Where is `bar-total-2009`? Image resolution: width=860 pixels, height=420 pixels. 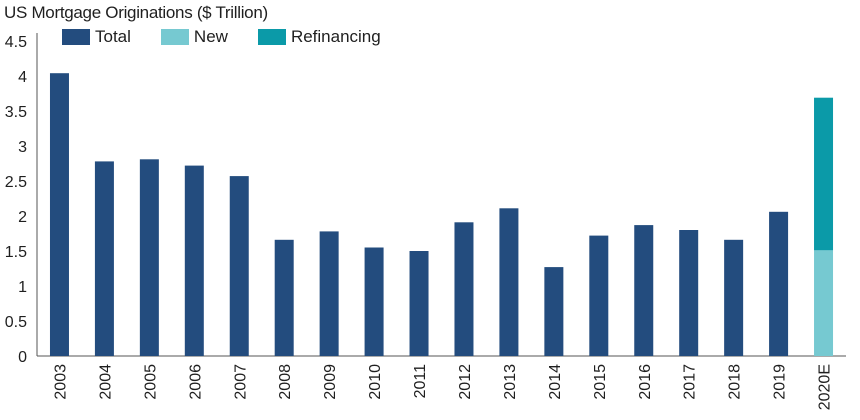
bar-total-2009 is located at coordinates (329, 293).